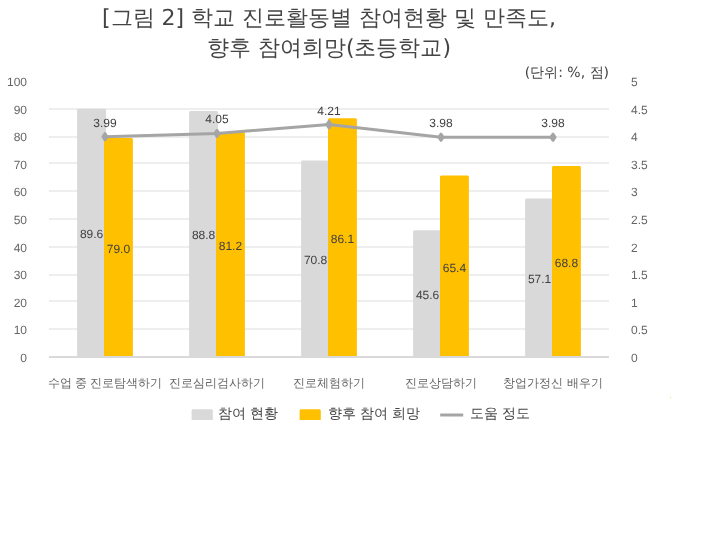 This screenshot has width=714, height=542. I want to click on chart-title: [그림 2] 학교 진로활동별 참여현황 및 만족도,, so click(329, 18).